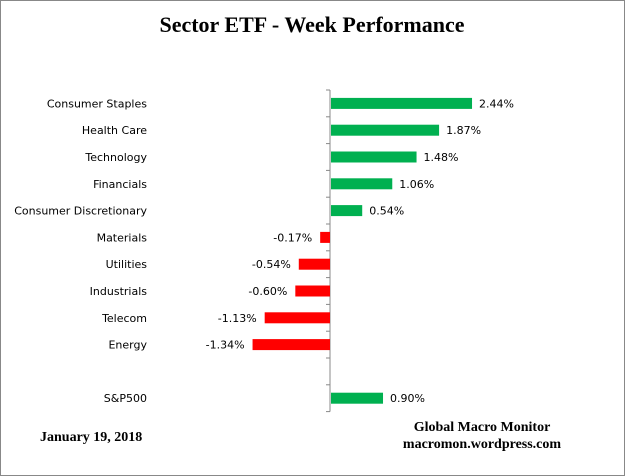 This screenshot has width=625, height=476. I want to click on category-label: Technology, so click(115, 157).